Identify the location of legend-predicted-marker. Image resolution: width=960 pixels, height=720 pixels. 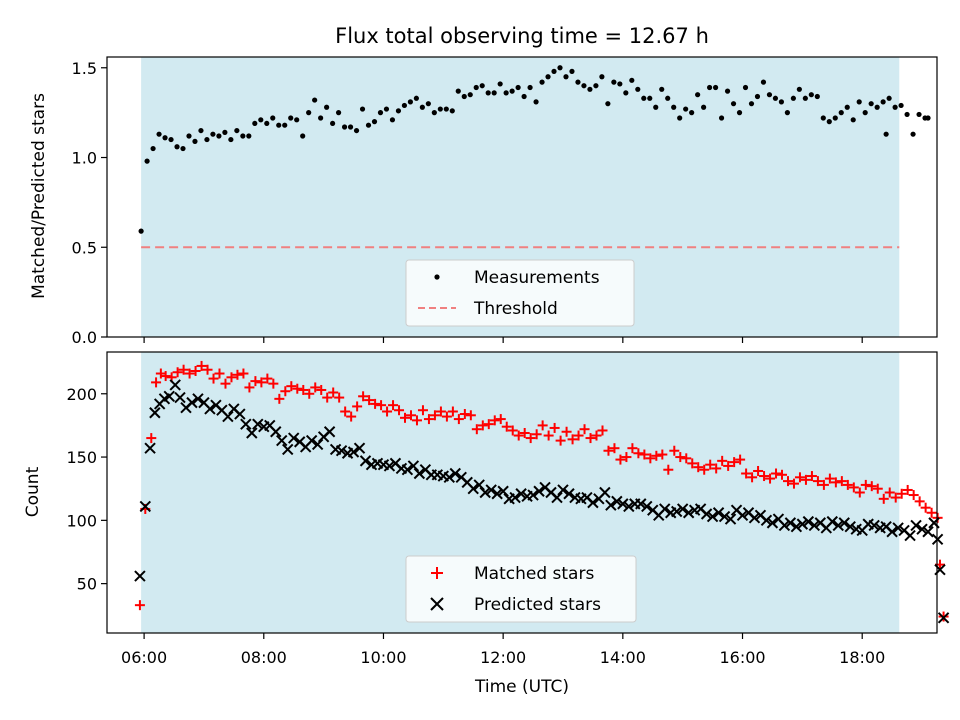
(437, 604).